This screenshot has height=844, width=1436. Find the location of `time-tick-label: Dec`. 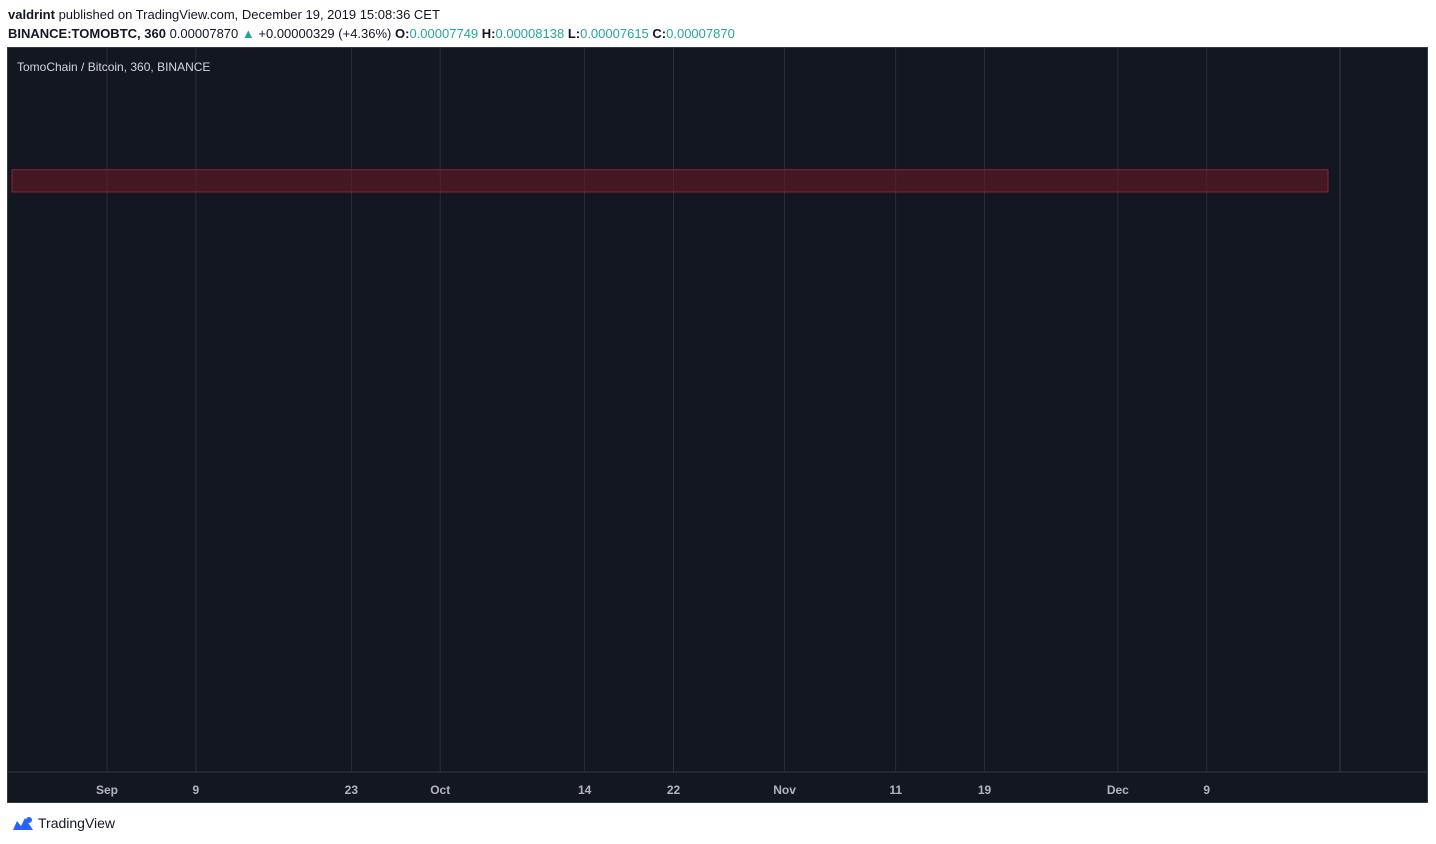

time-tick-label: Dec is located at coordinates (1118, 790).